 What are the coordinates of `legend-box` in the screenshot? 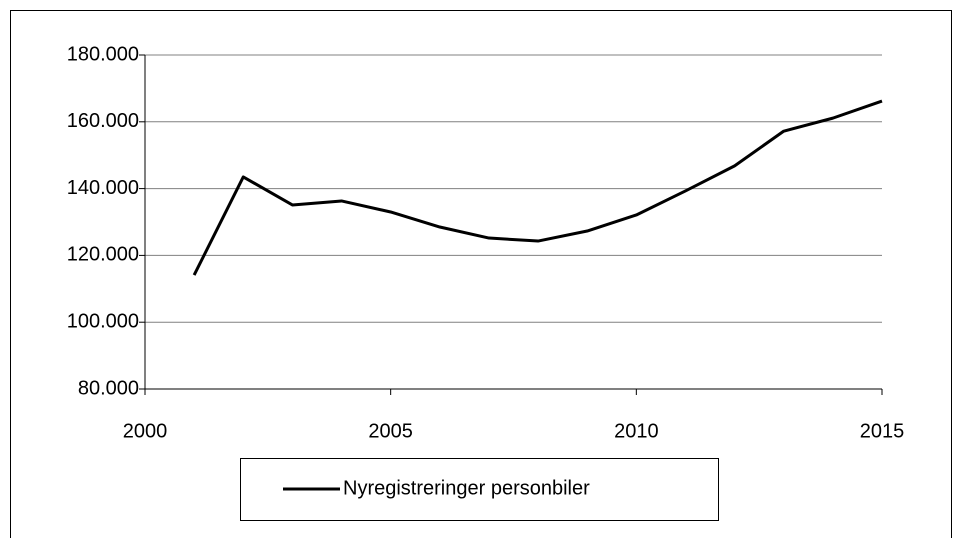 It's located at (479, 489).